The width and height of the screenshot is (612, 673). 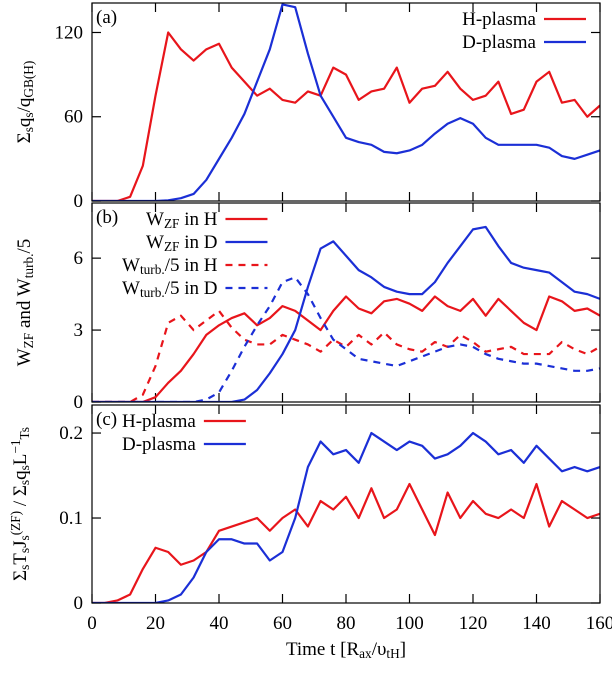 What do you see at coordinates (393, 653) in the screenshot?
I see `subscript: tH` at bounding box center [393, 653].